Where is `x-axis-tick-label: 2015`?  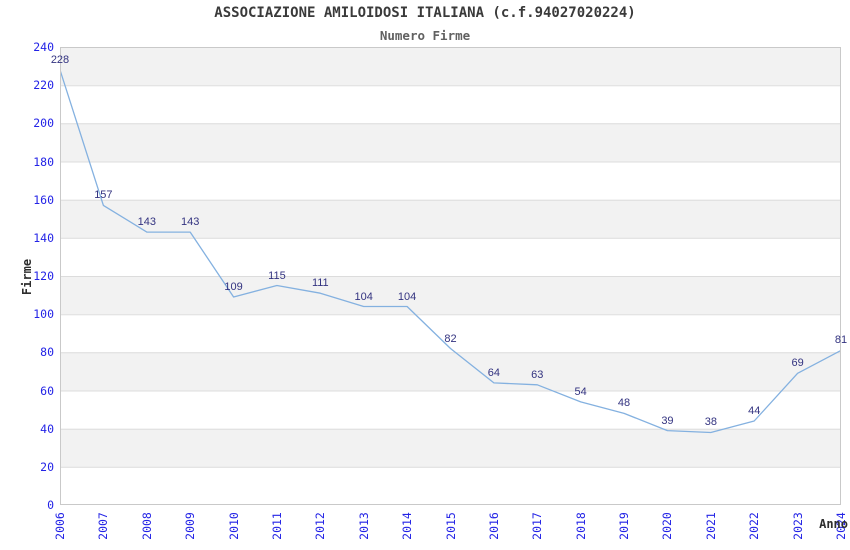 x-axis-tick-label: 2015 is located at coordinates (450, 526).